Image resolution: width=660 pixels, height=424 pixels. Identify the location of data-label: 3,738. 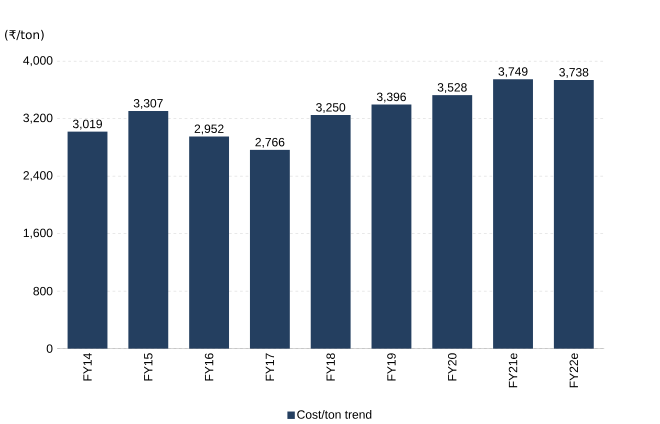
(573, 73).